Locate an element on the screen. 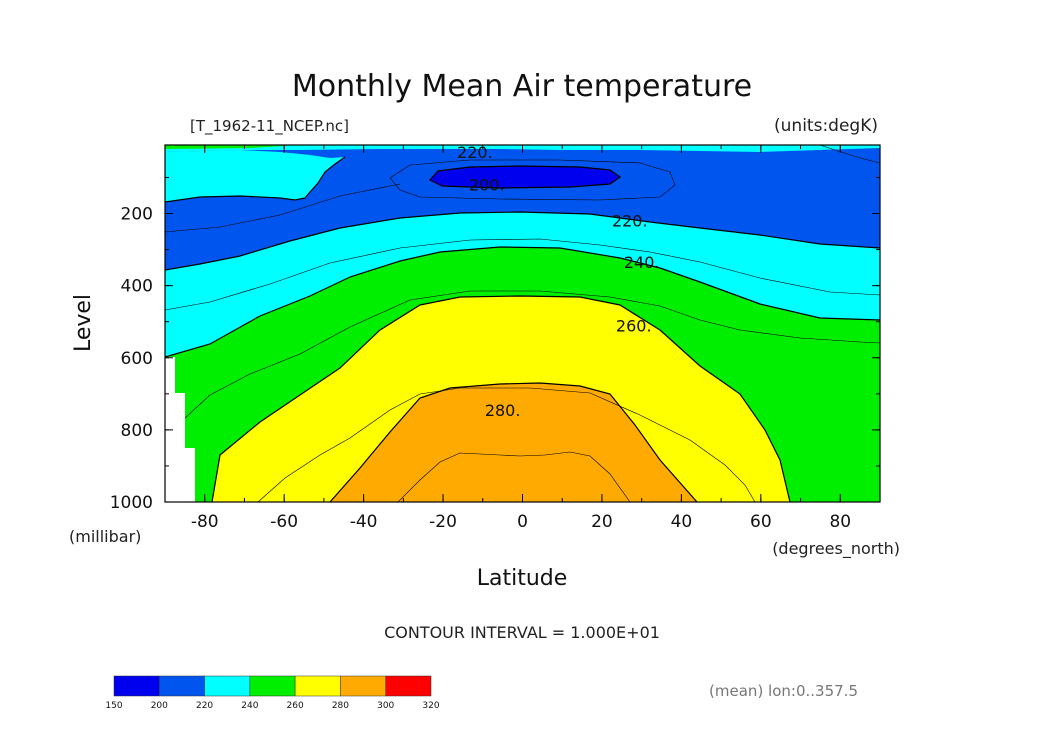  y-unit-label: (millibar) is located at coordinates (105, 536).